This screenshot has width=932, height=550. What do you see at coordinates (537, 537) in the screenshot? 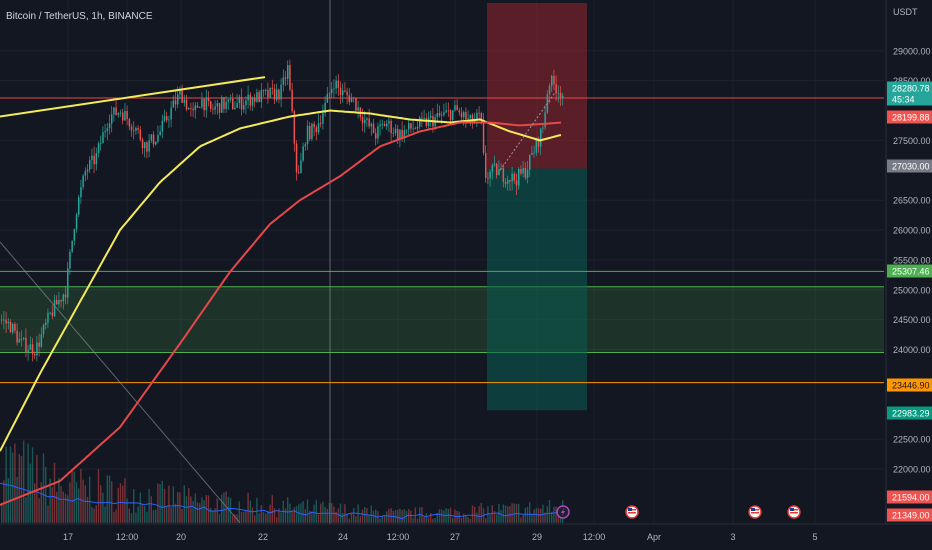
I see `time-tick-label: 29` at bounding box center [537, 537].